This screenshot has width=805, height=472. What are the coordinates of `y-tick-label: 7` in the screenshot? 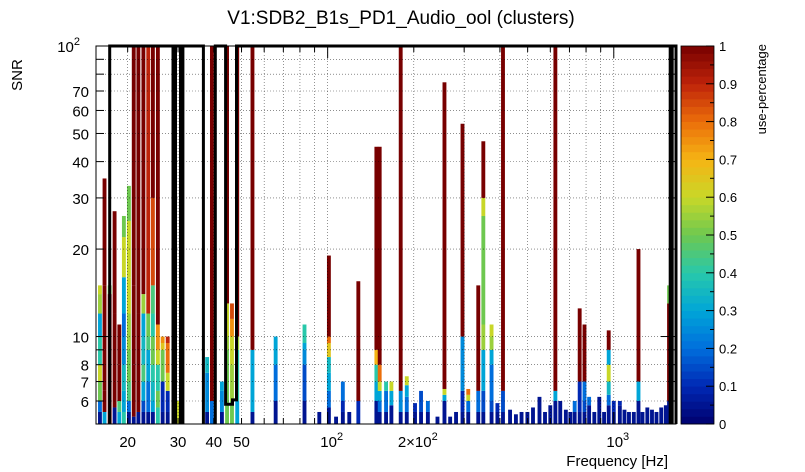 It's located at (85, 383).